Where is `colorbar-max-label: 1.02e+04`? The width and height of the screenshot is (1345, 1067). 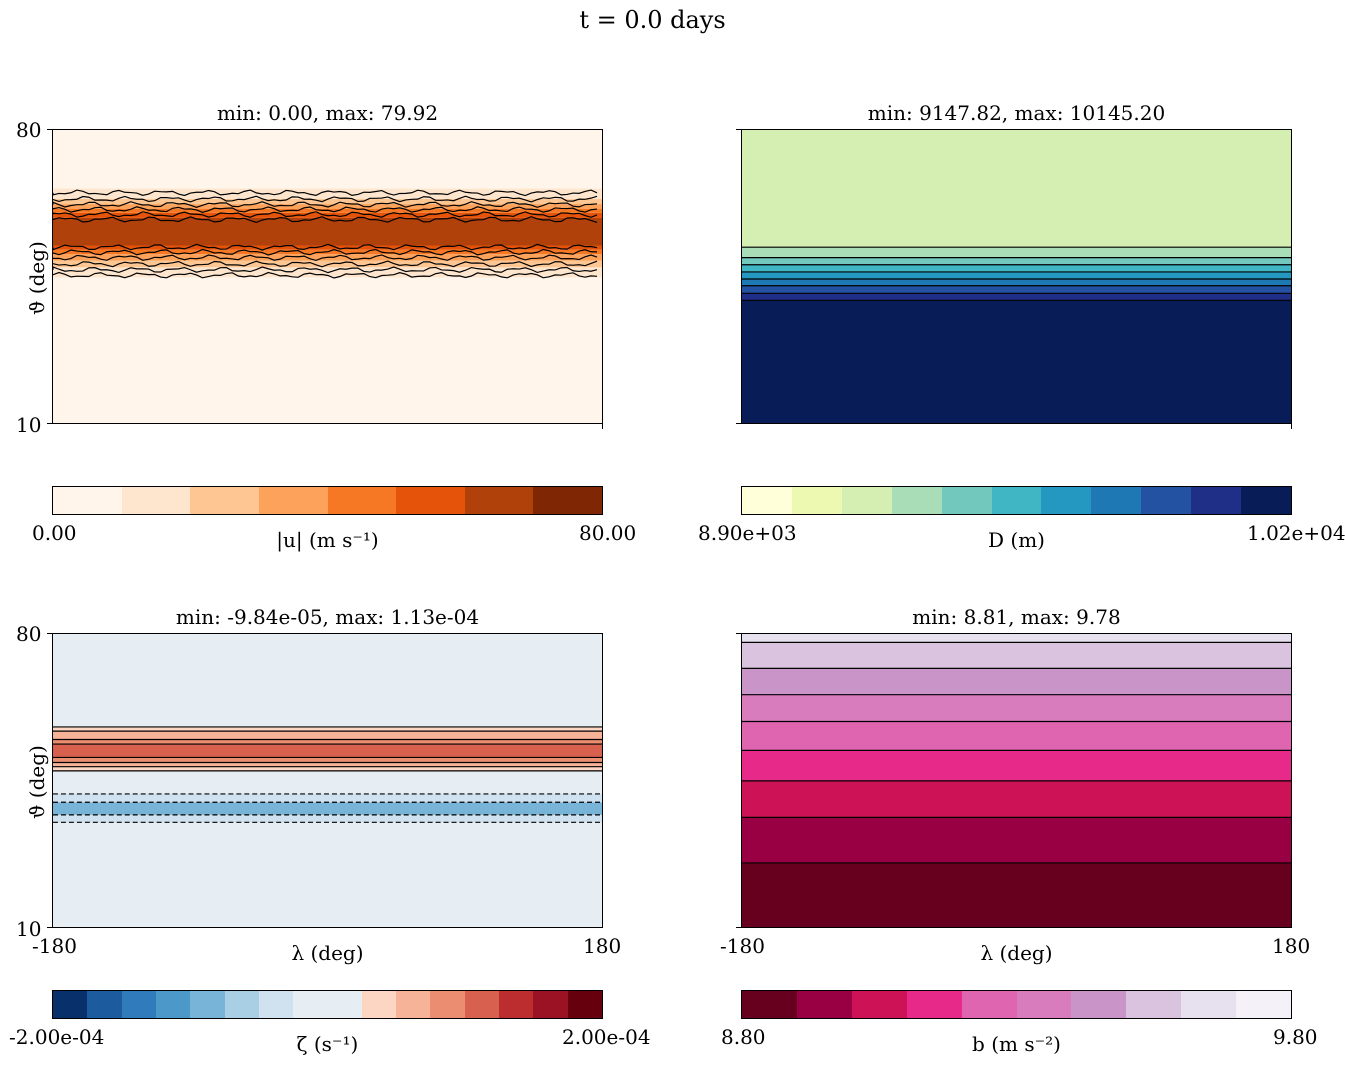 colorbar-max-label: 1.02e+04 is located at coordinates (1296, 533).